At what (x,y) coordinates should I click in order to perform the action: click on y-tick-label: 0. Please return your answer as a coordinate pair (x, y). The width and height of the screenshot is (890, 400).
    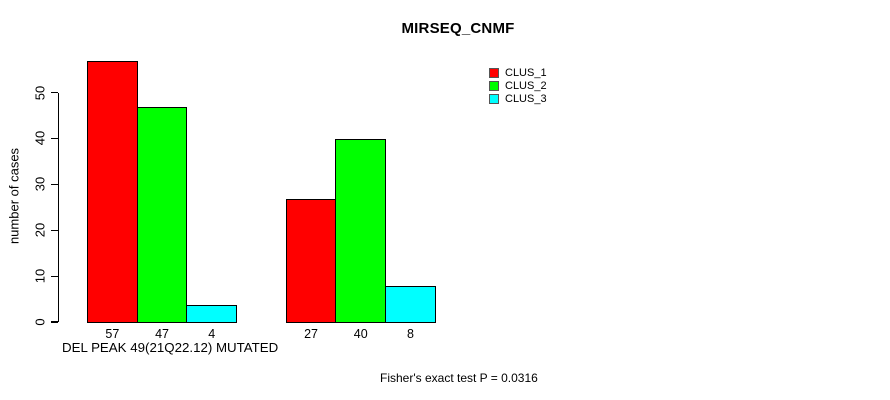
    Looking at the image, I should click on (40, 322).